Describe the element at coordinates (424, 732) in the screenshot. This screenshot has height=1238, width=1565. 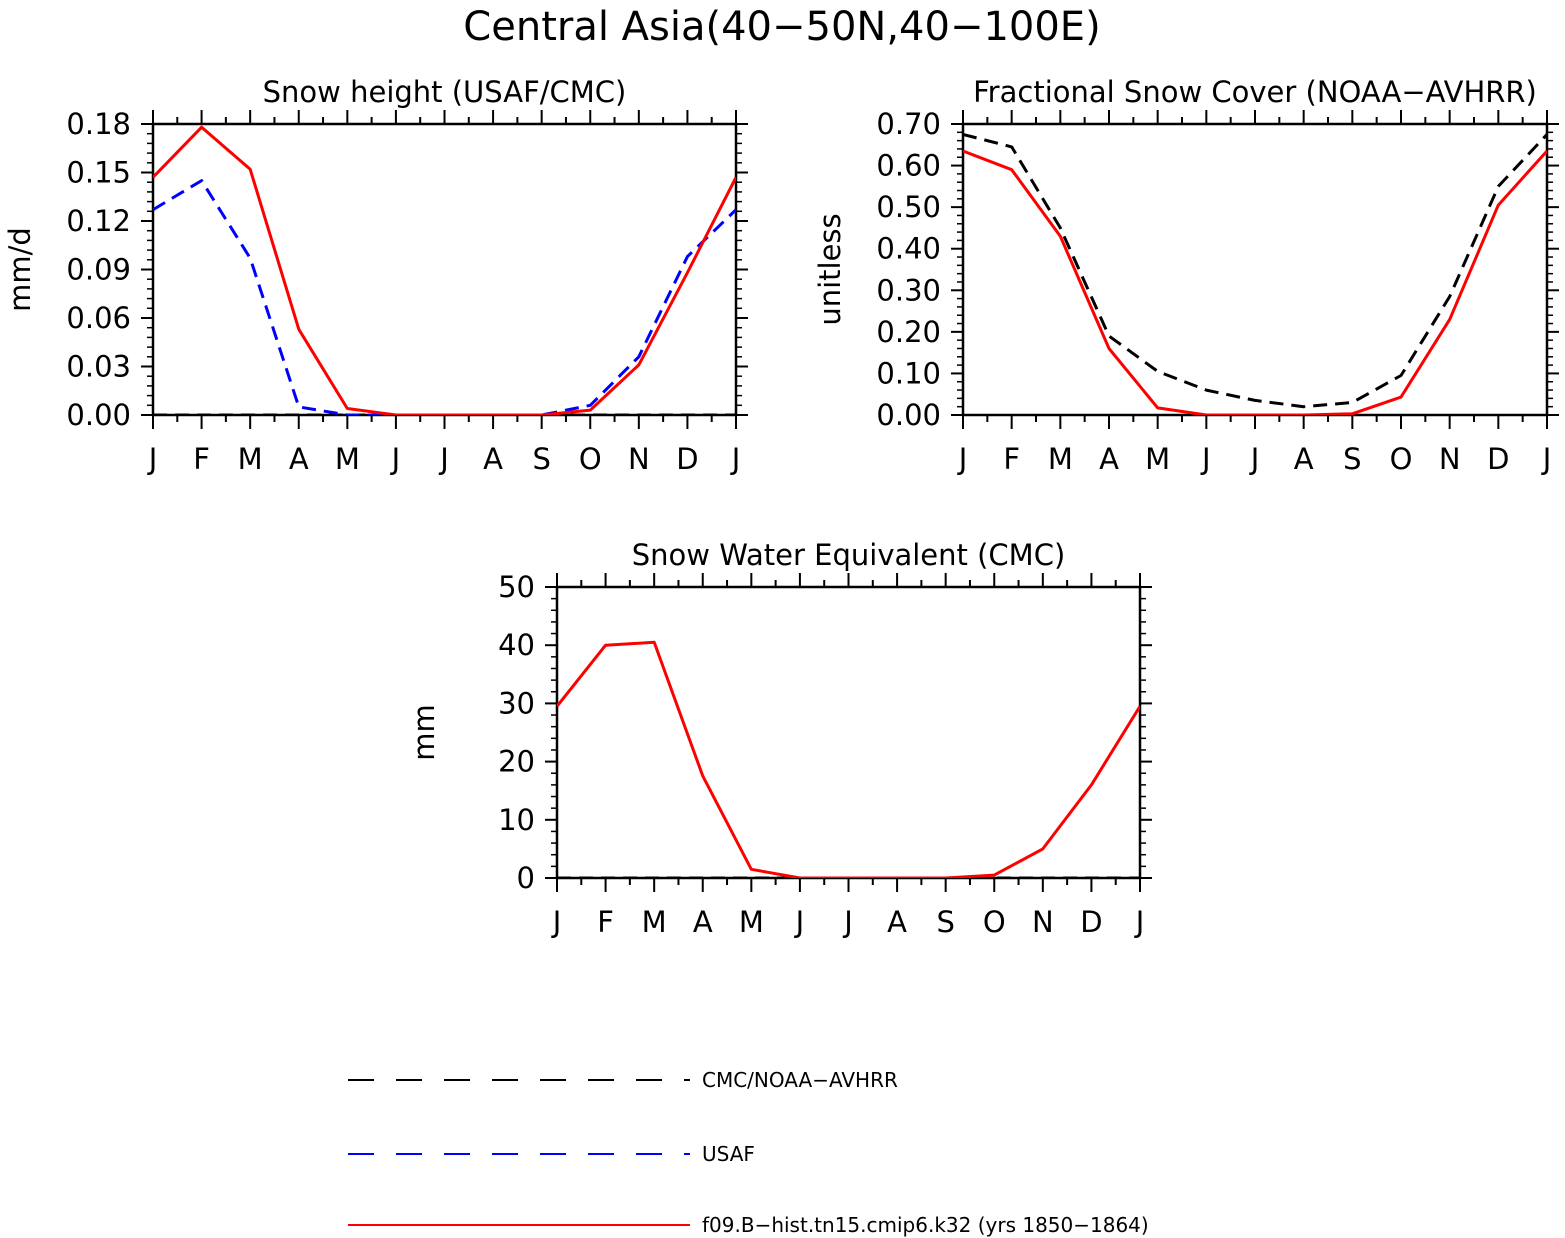
I see `y-axis-label: mm` at that location.